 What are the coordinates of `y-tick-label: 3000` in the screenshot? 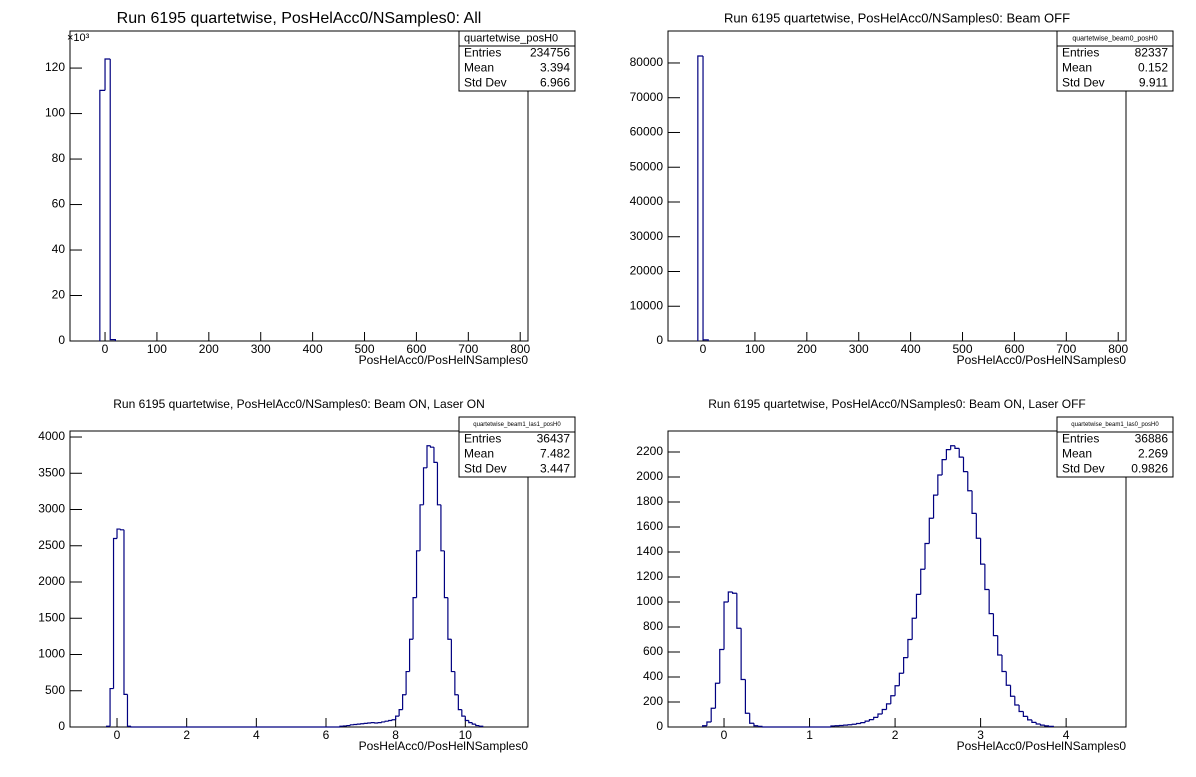 It's located at (51, 509).